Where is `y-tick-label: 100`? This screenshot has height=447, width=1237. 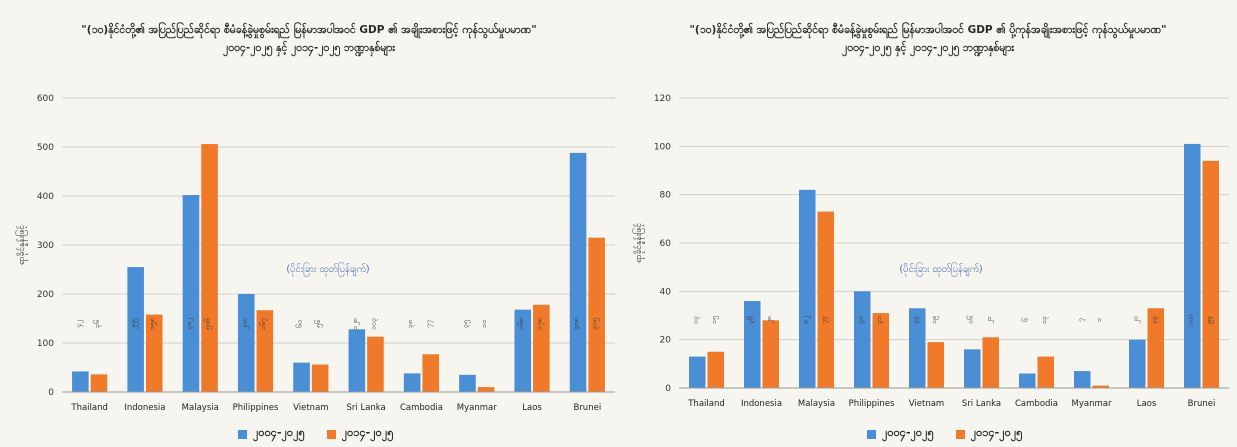
y-tick-label: 100 is located at coordinates (45, 344).